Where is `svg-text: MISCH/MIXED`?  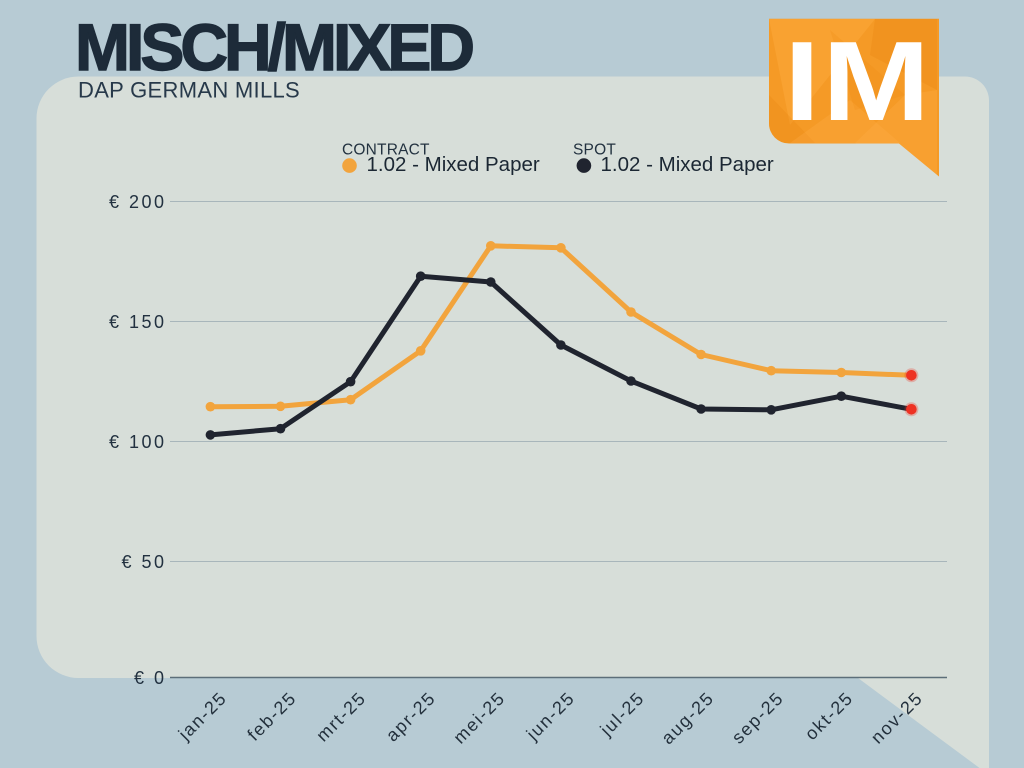 svg-text: MISCH/MIXED is located at coordinates (273, 47).